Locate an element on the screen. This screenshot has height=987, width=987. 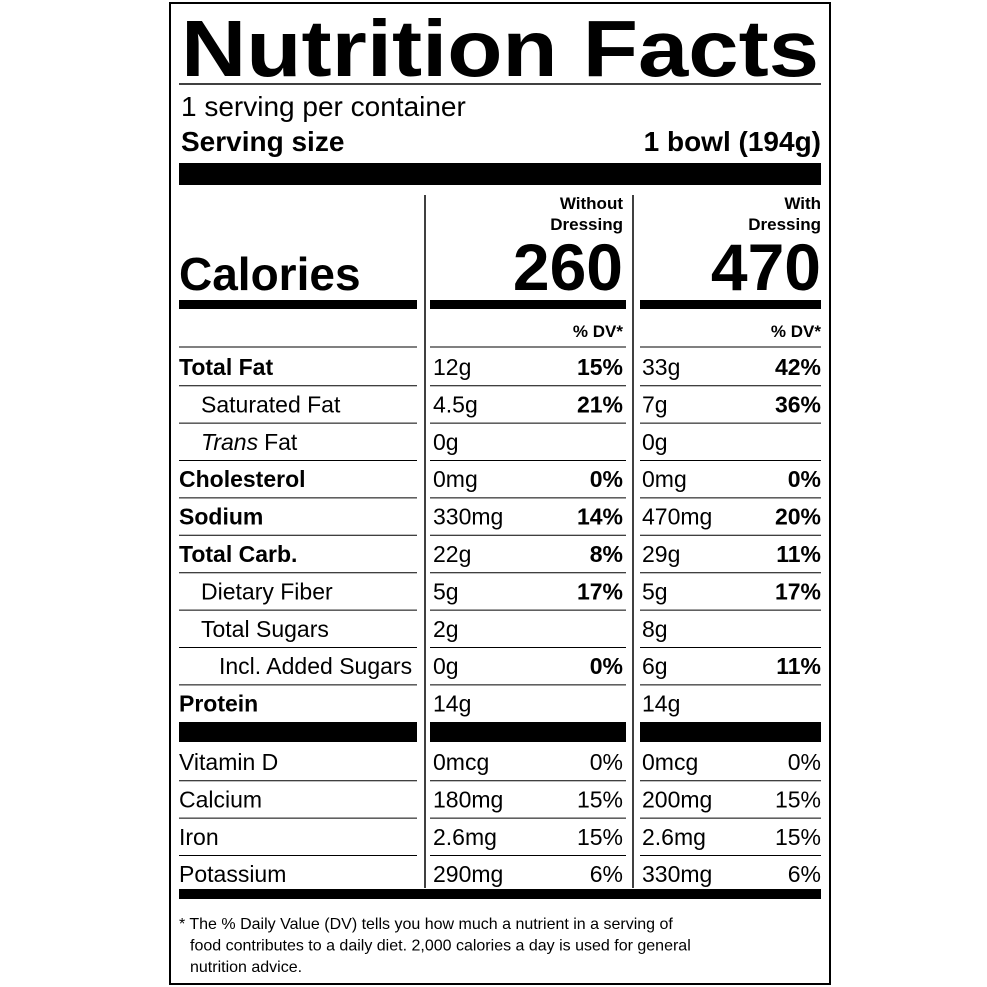
daily-value: 42% is located at coordinates (798, 367).